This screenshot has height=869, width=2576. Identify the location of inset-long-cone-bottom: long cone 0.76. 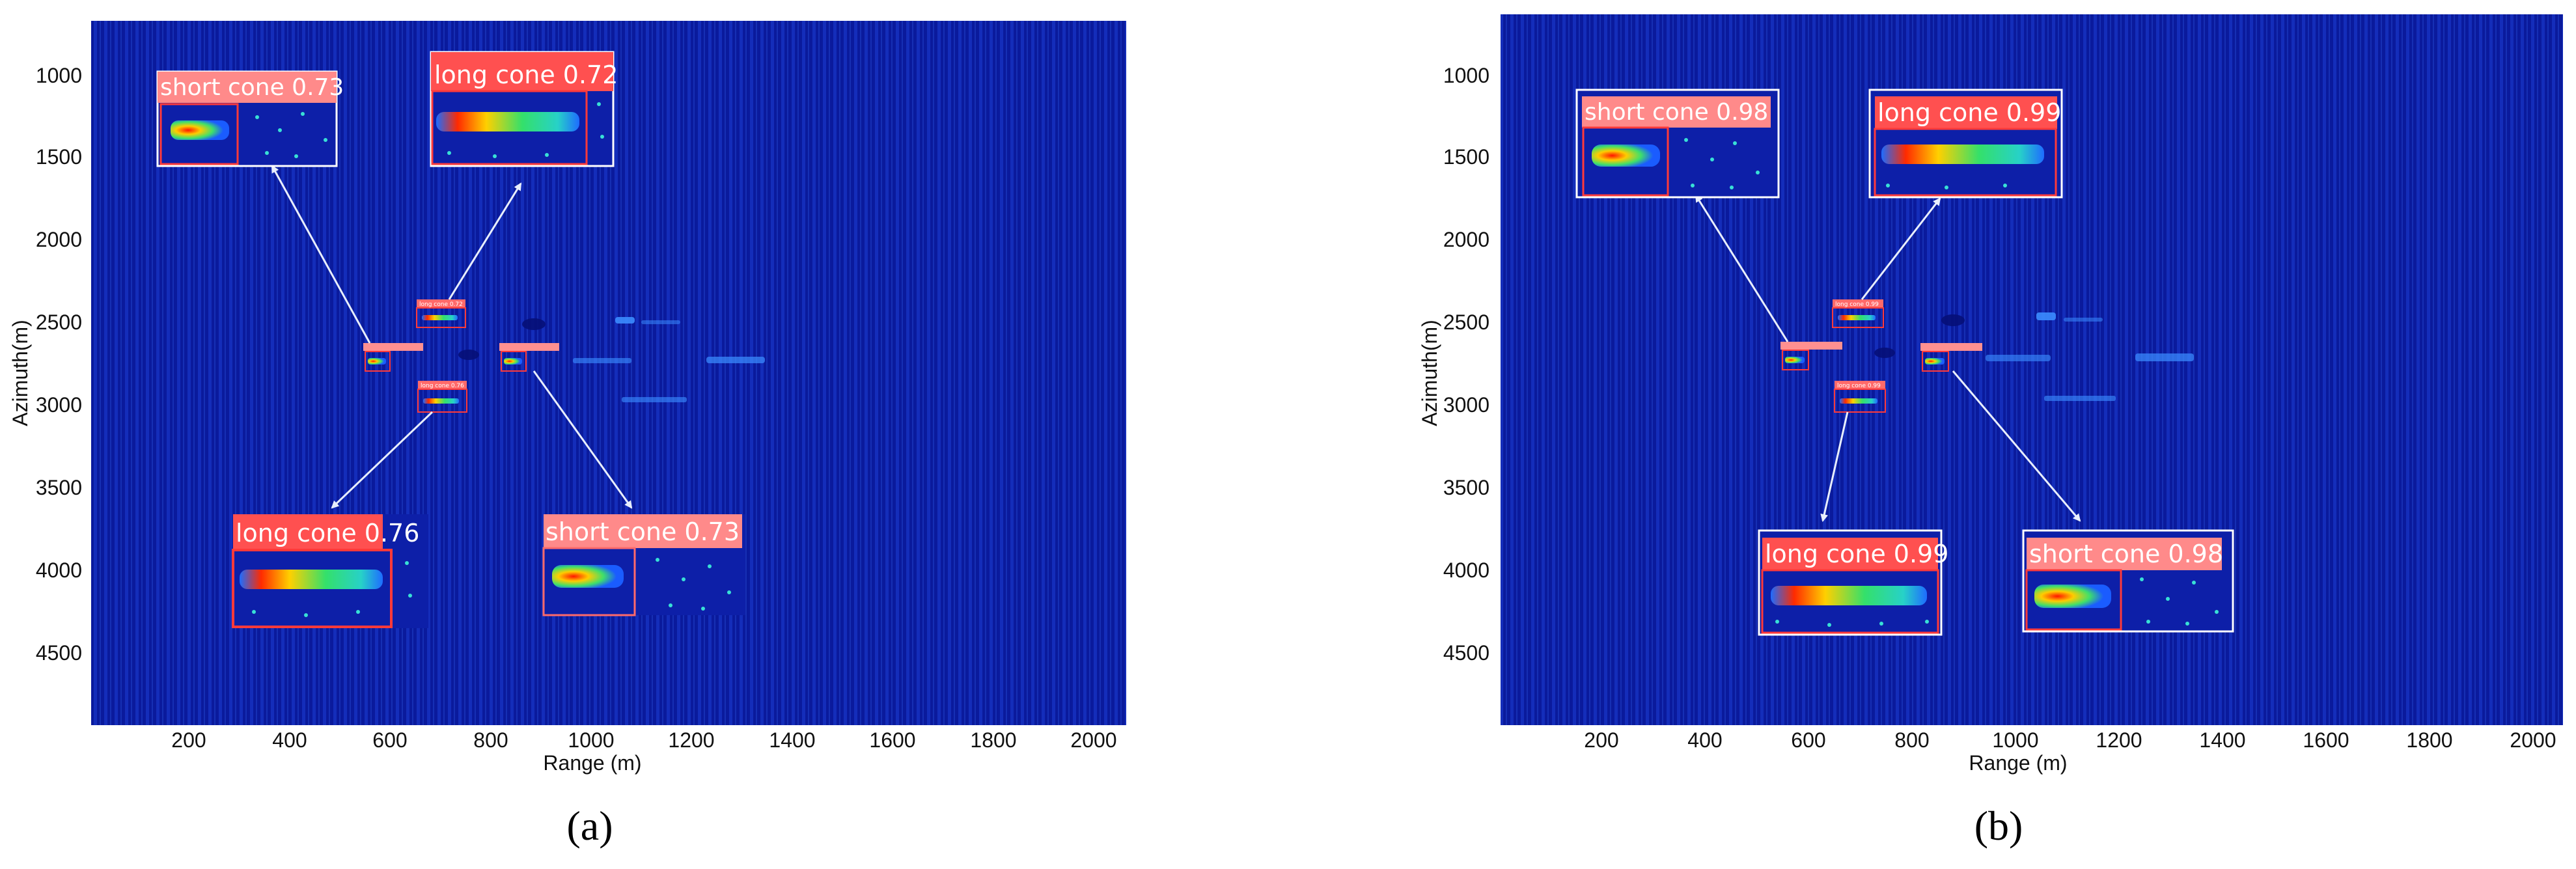
(330, 571).